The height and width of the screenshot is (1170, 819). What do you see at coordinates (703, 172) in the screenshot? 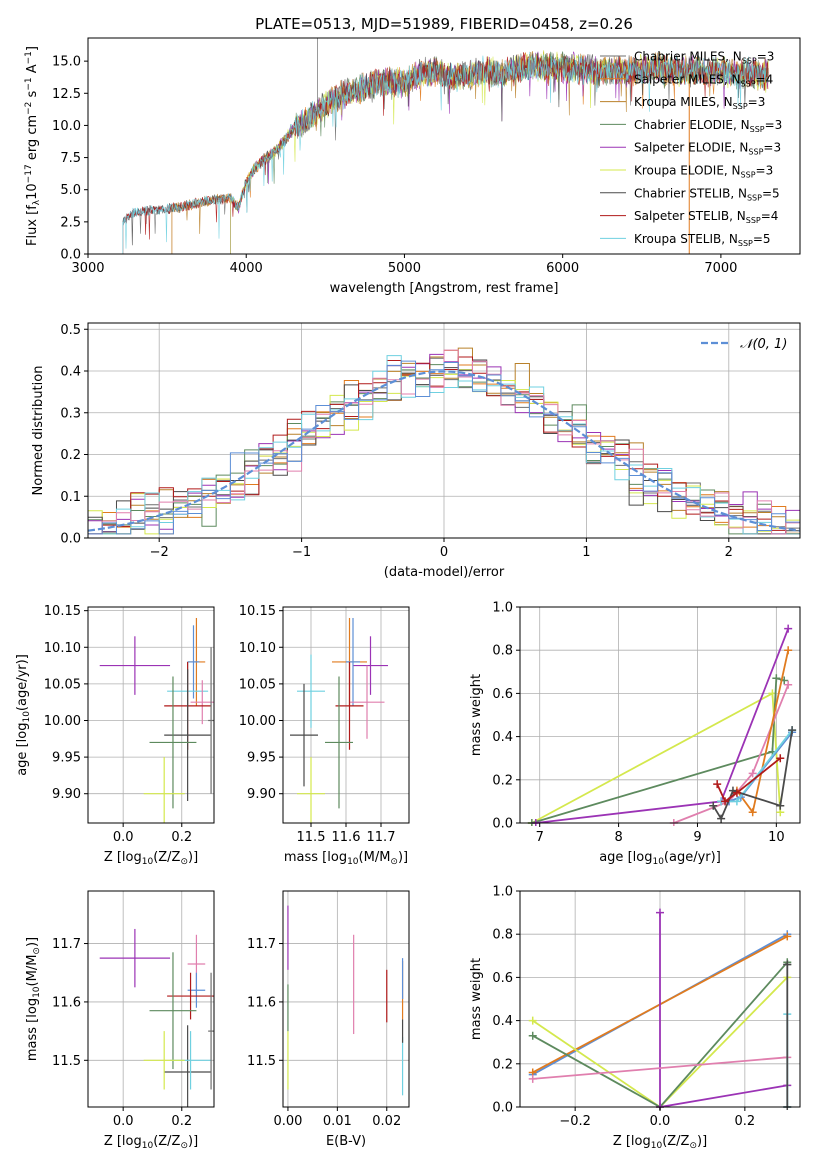
I see `legend-label: Kroupa ELODIE, NSSP=3` at bounding box center [703, 172].